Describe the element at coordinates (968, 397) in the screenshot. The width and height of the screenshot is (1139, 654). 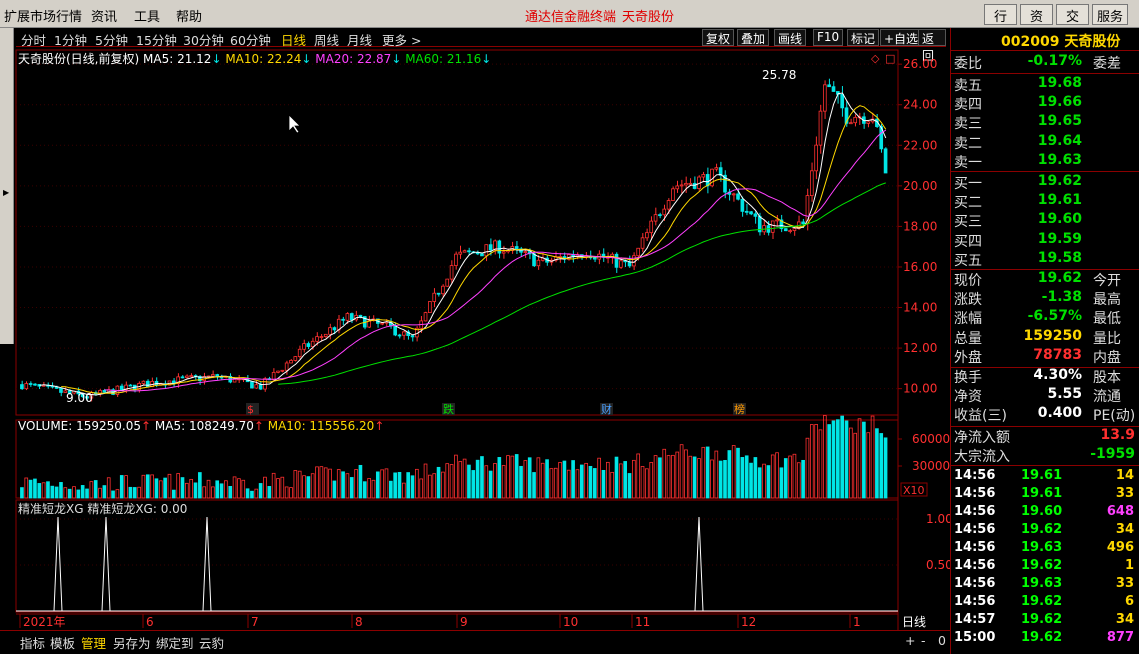
I see `stat2-row-1-label: 净资` at that location.